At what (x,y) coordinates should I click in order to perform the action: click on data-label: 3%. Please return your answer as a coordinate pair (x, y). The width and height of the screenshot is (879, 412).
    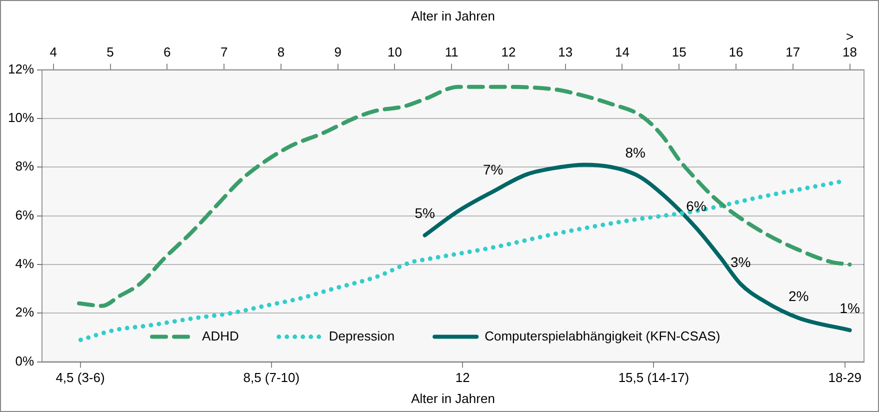
    Looking at the image, I should click on (740, 262).